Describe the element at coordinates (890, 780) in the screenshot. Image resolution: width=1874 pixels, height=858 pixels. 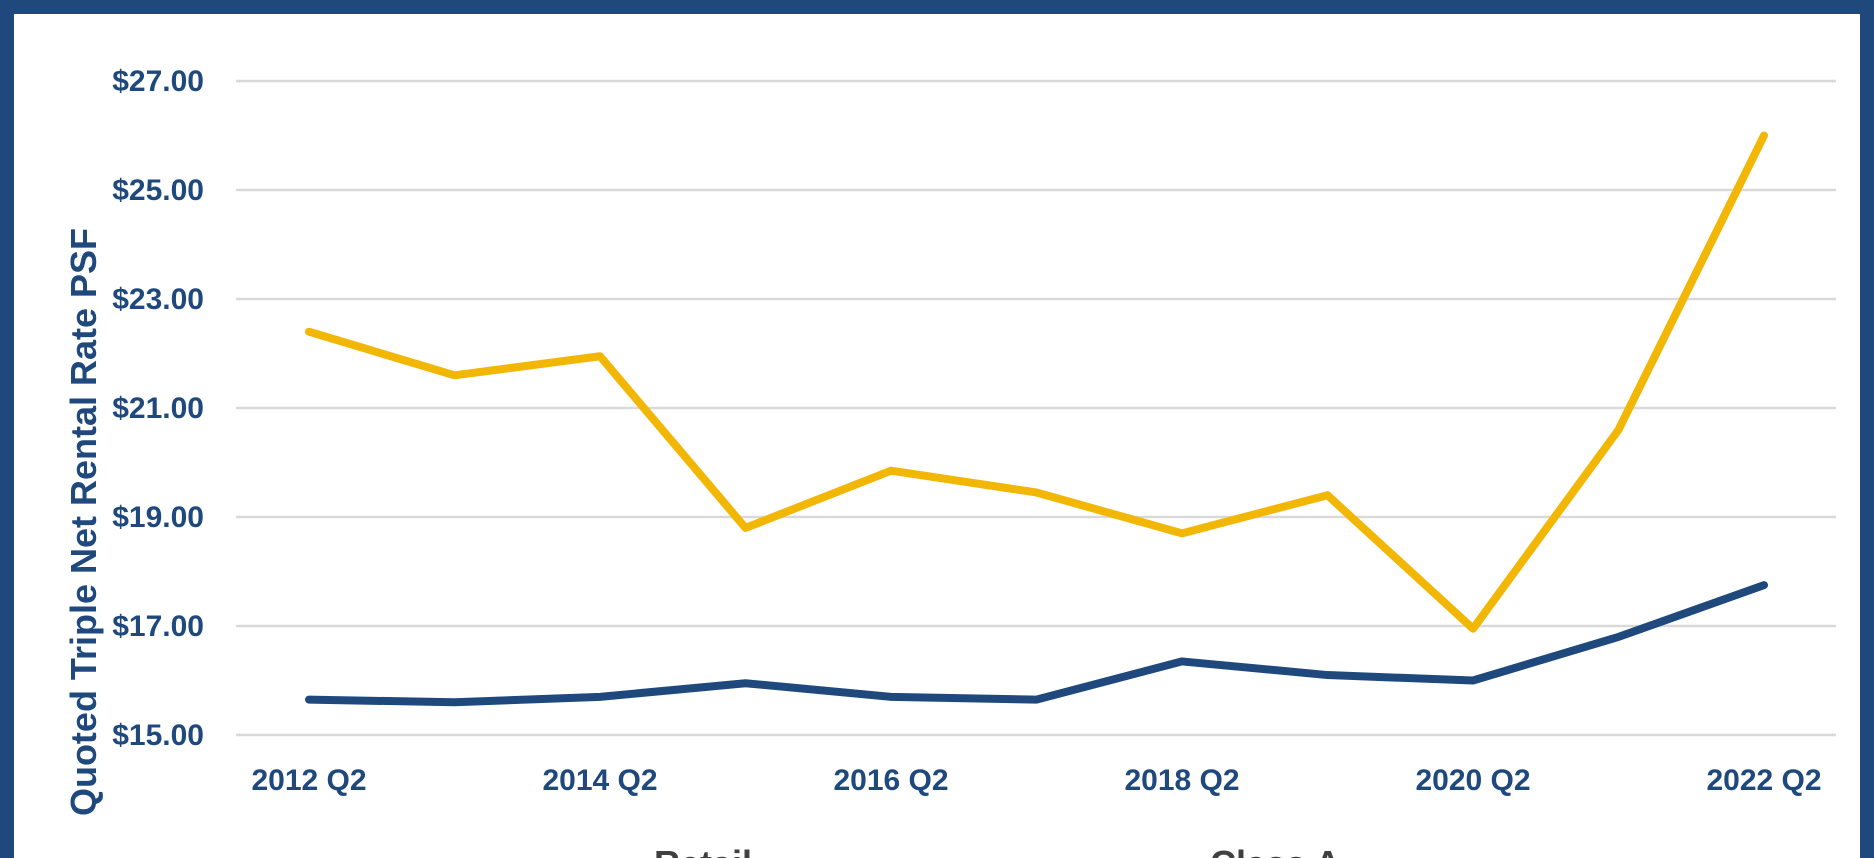
I see `x-tick-label: 2016 Q2` at that location.